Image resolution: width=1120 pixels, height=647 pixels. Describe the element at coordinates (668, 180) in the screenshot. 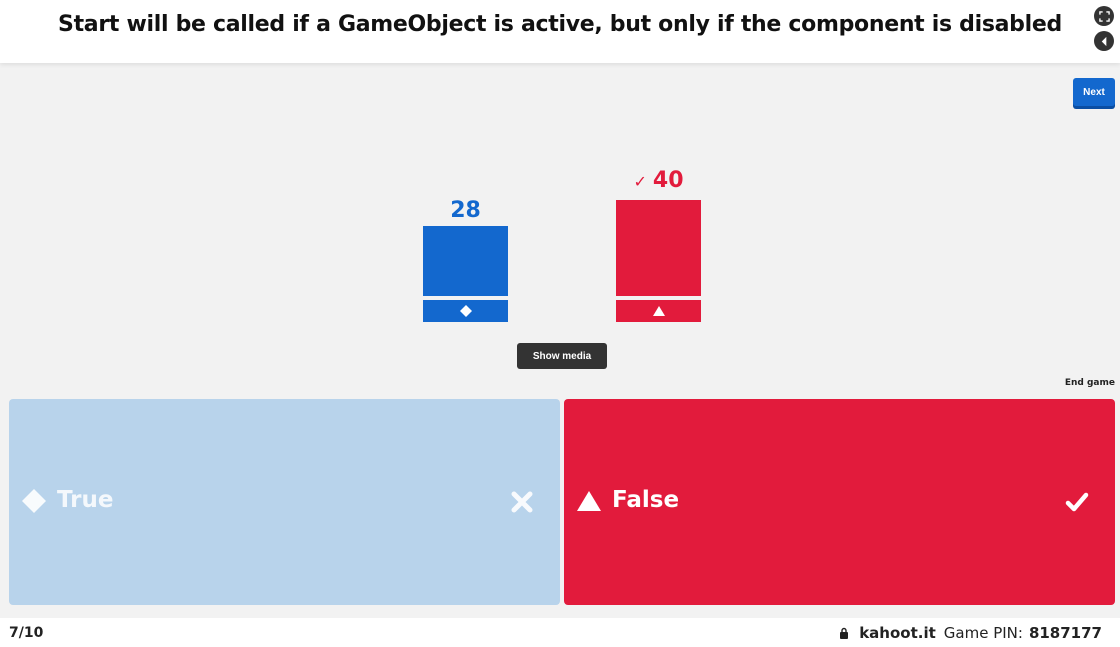

I see `red-count: 40` at that location.